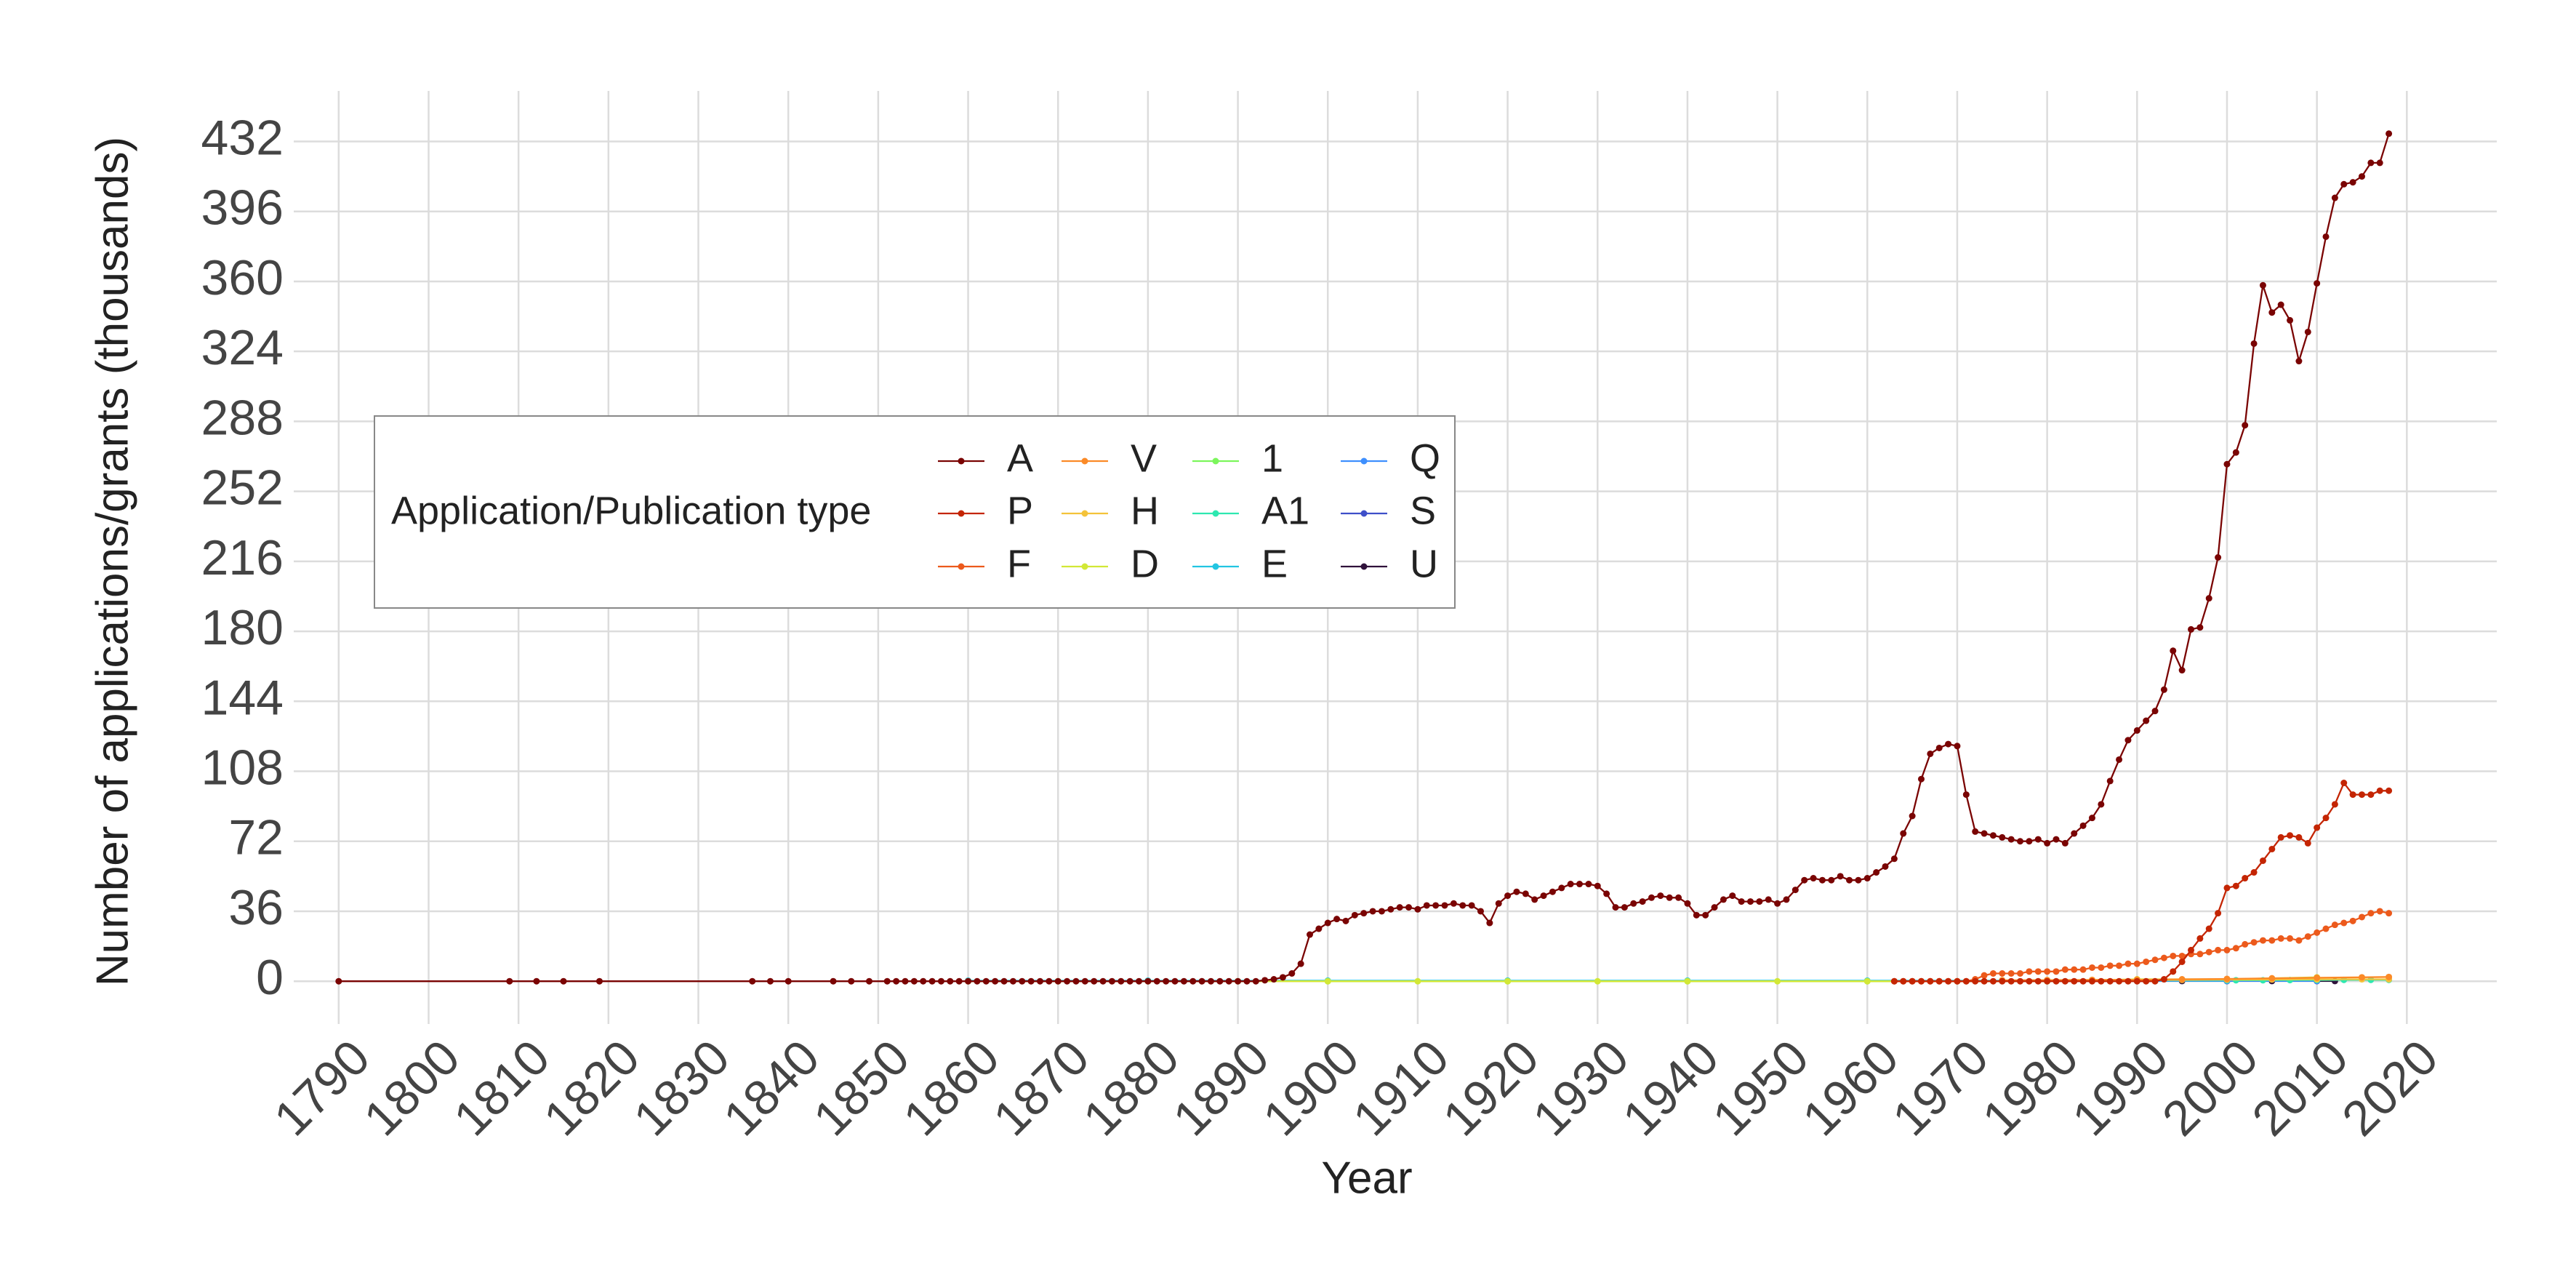 This screenshot has height=1288, width=2576. Describe the element at coordinates (242, 208) in the screenshot. I see `y-tick-label: 396` at that location.